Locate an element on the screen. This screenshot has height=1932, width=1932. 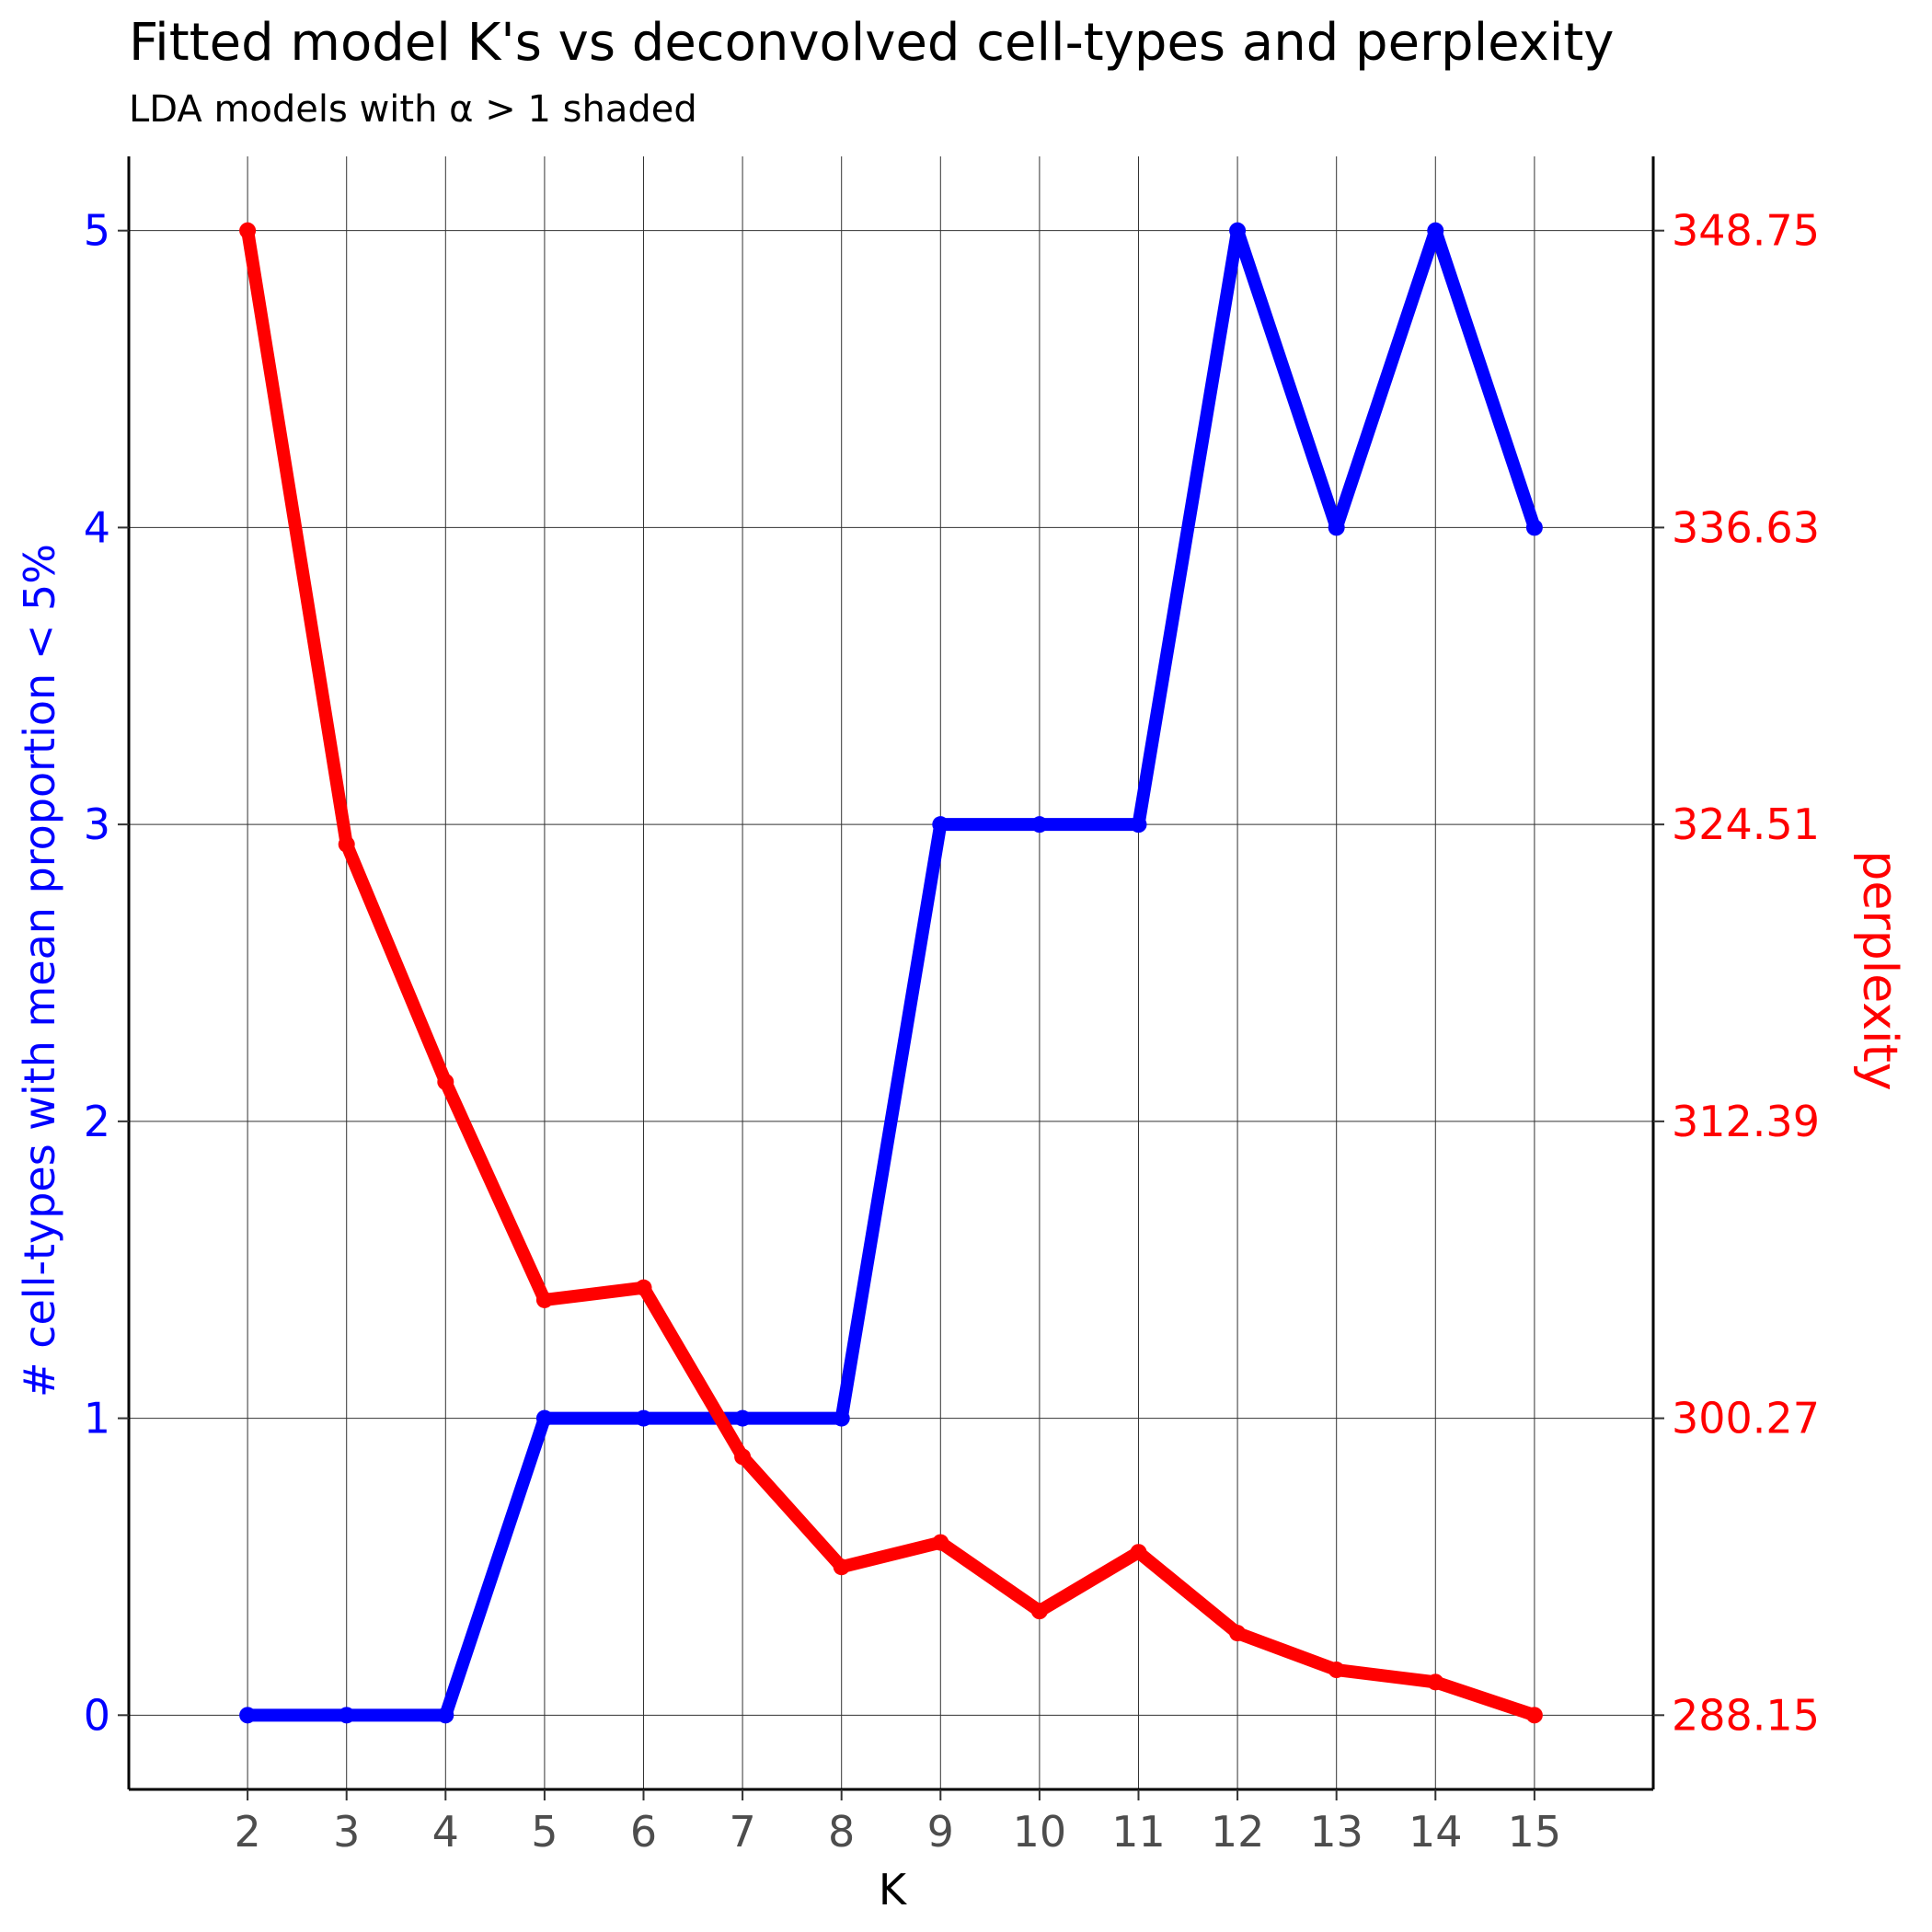
x-tick-label: 3 is located at coordinates (346, 1832).